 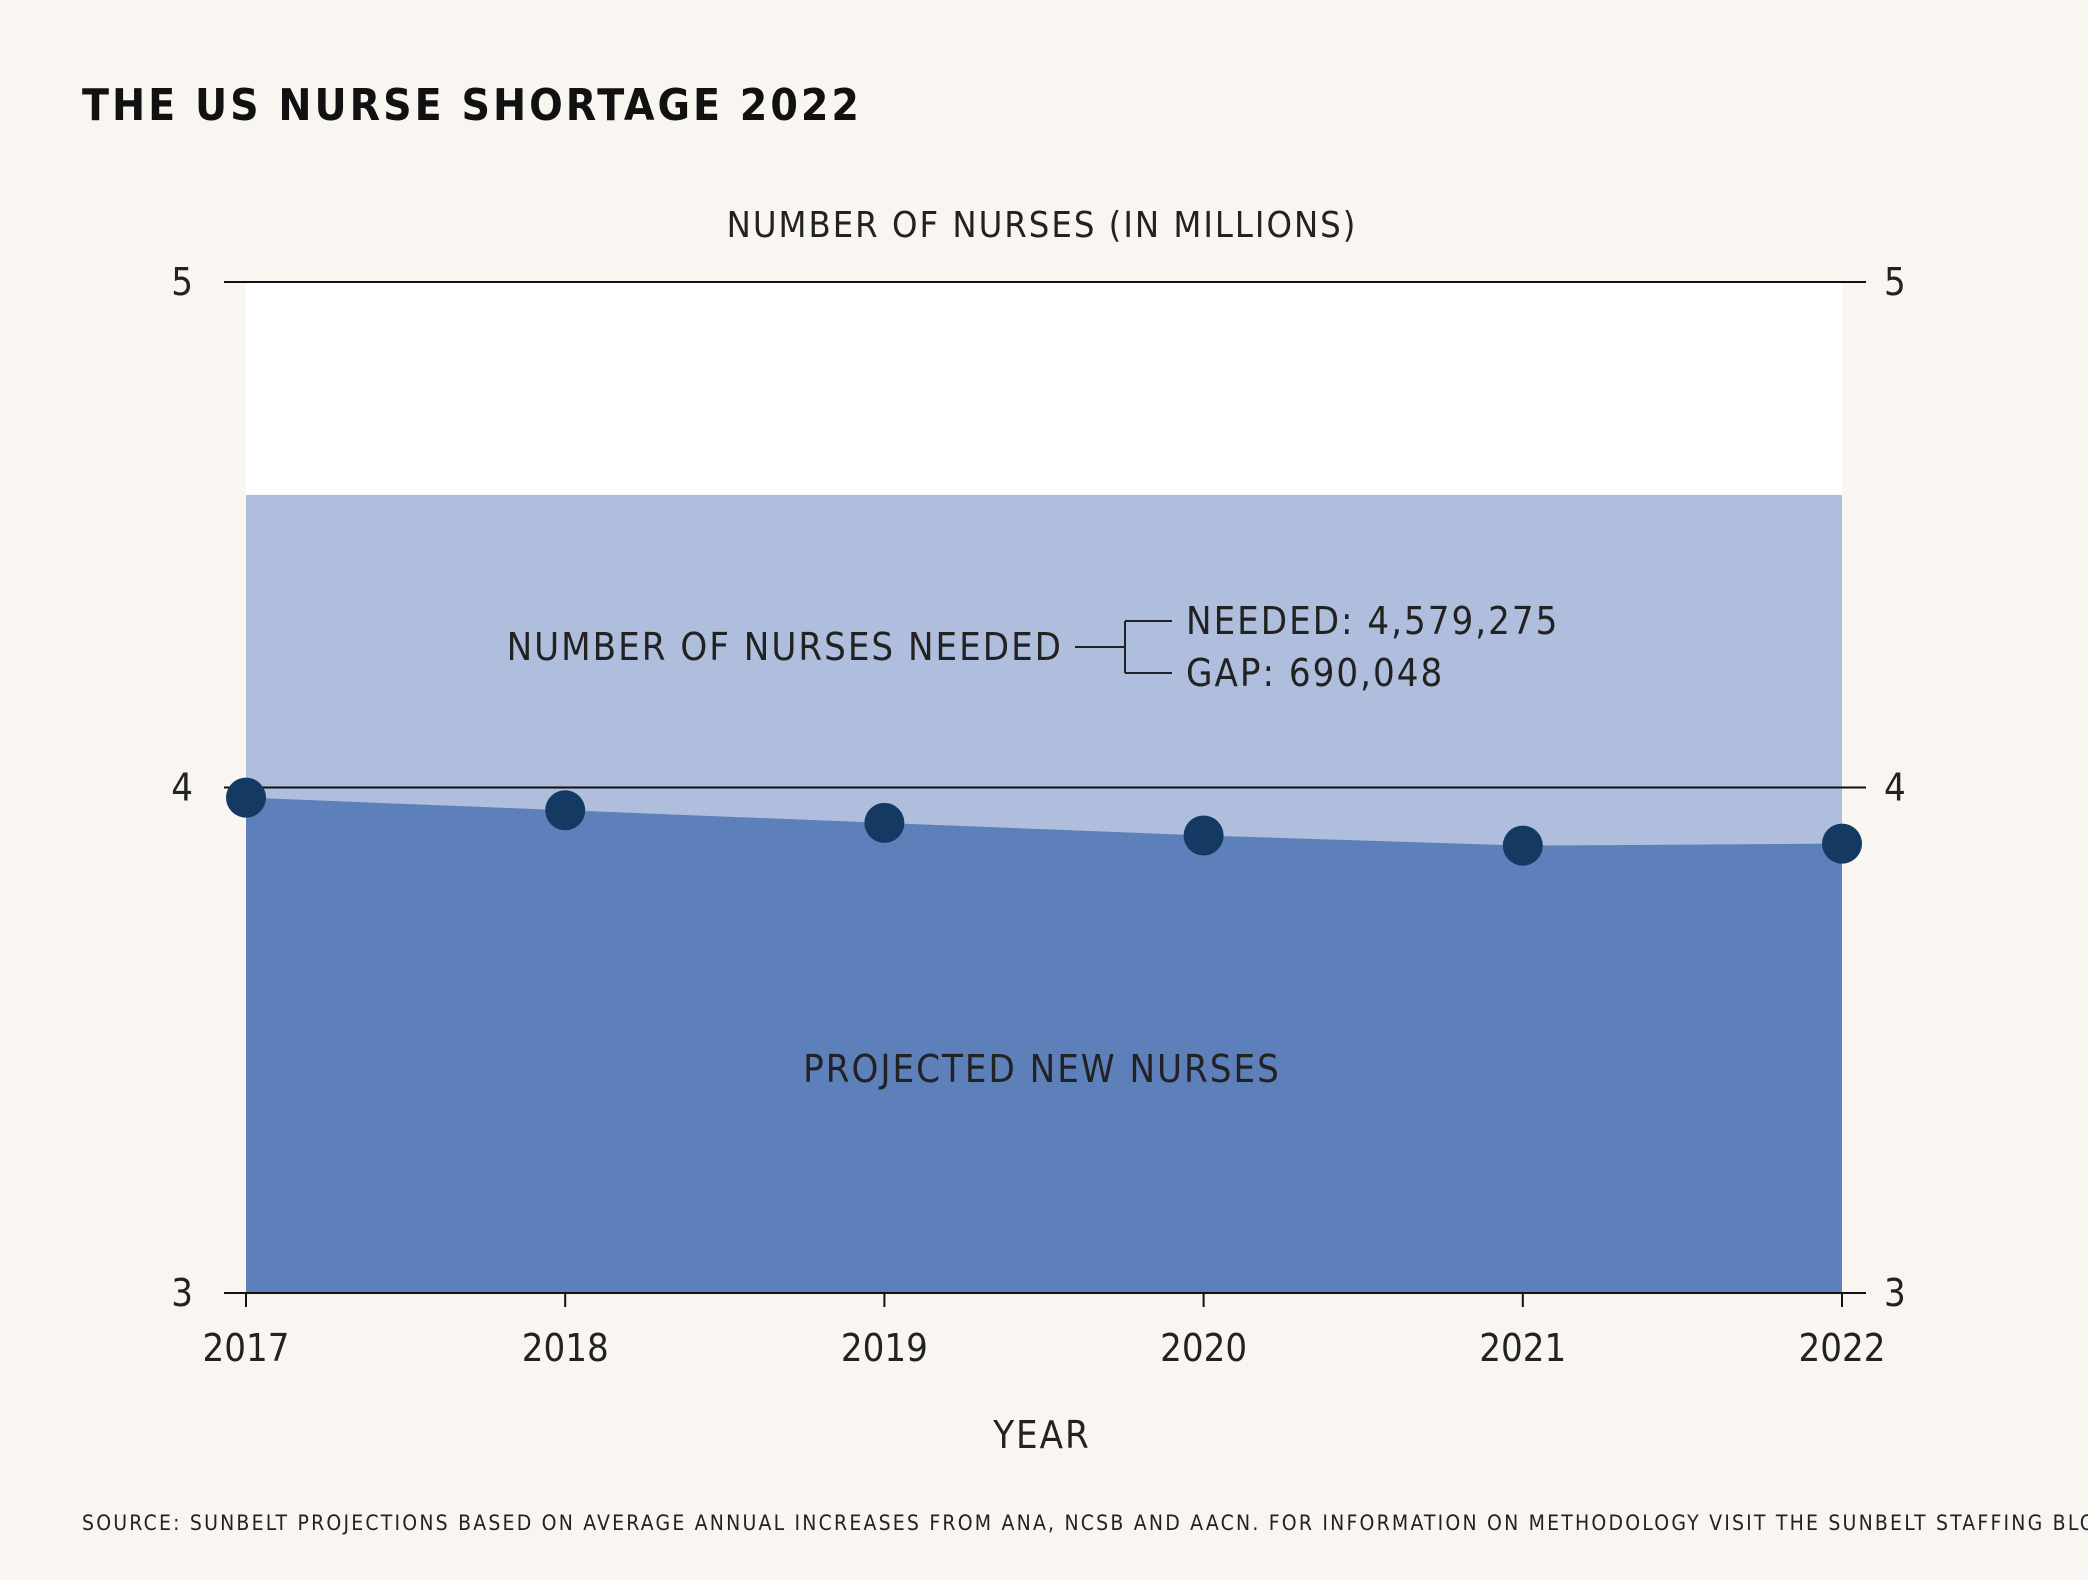 I want to click on series-label-projected: PROJECTED NEW NURSES, so click(x=1042, y=1069).